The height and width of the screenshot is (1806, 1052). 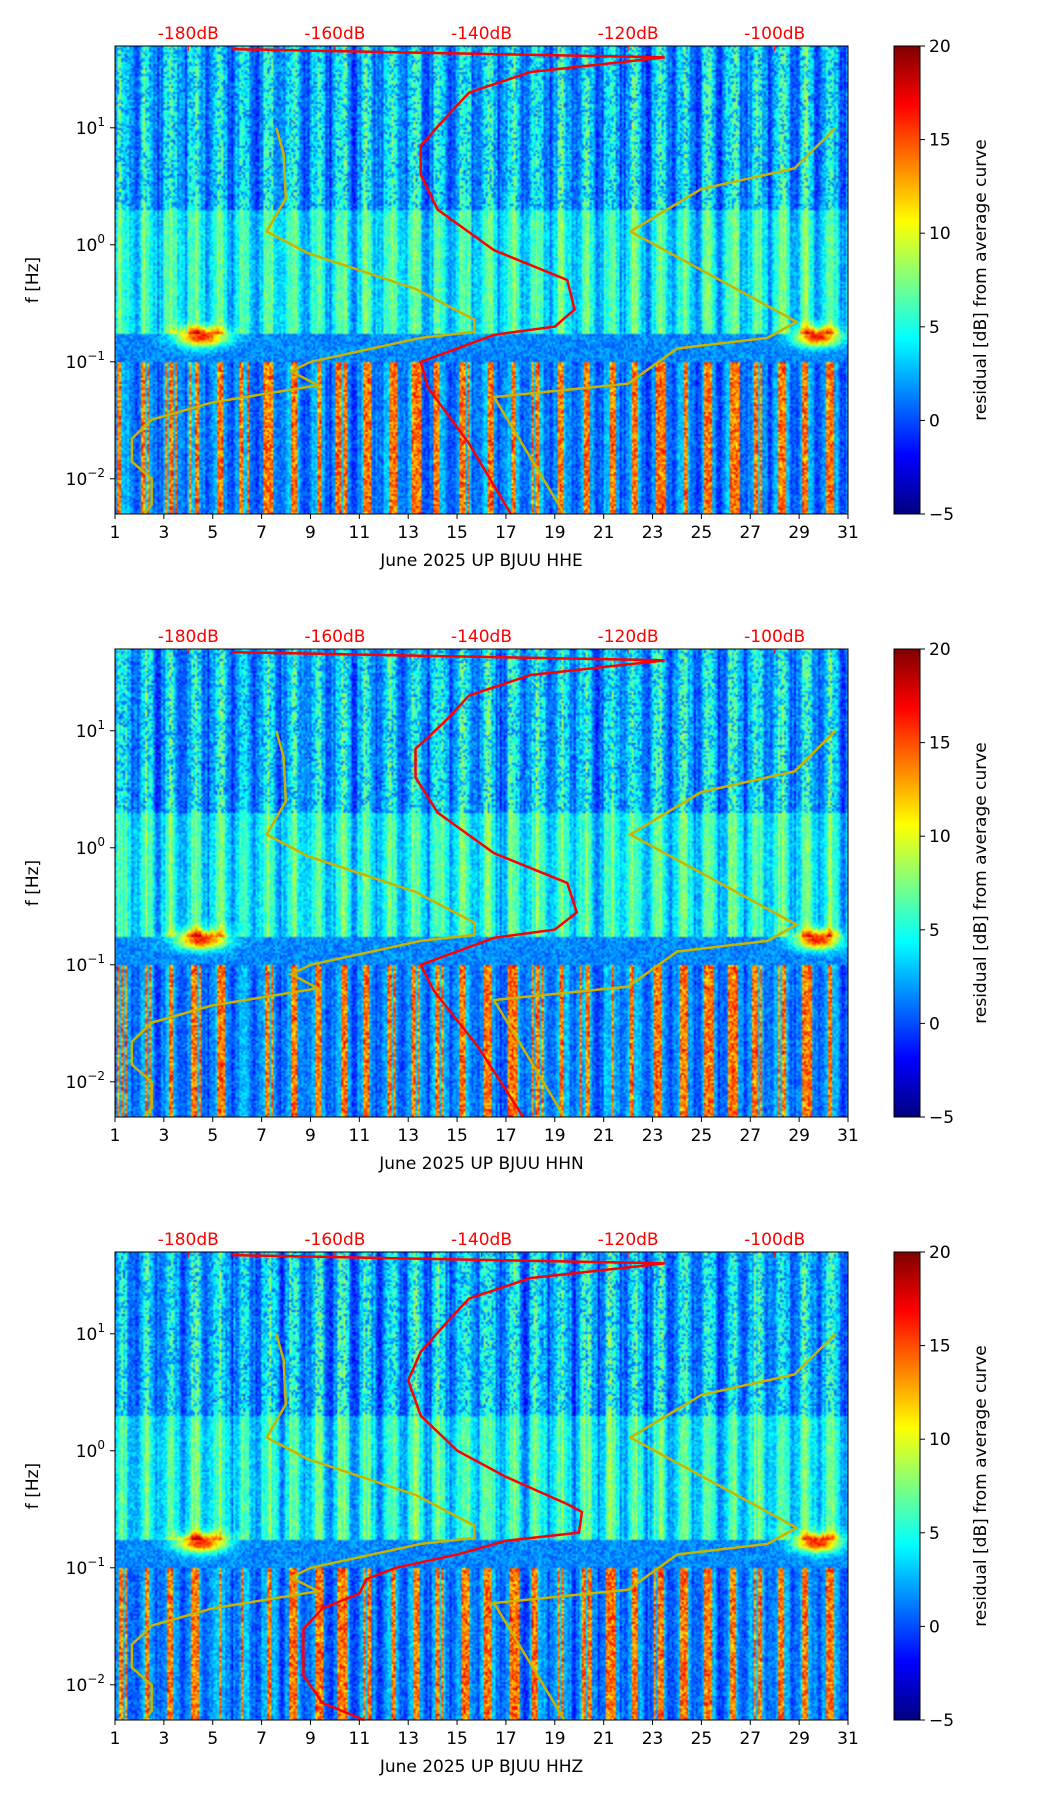 I want to click on x-axis-label: June 2025 UP BJUU HHN, so click(x=480, y=1164).